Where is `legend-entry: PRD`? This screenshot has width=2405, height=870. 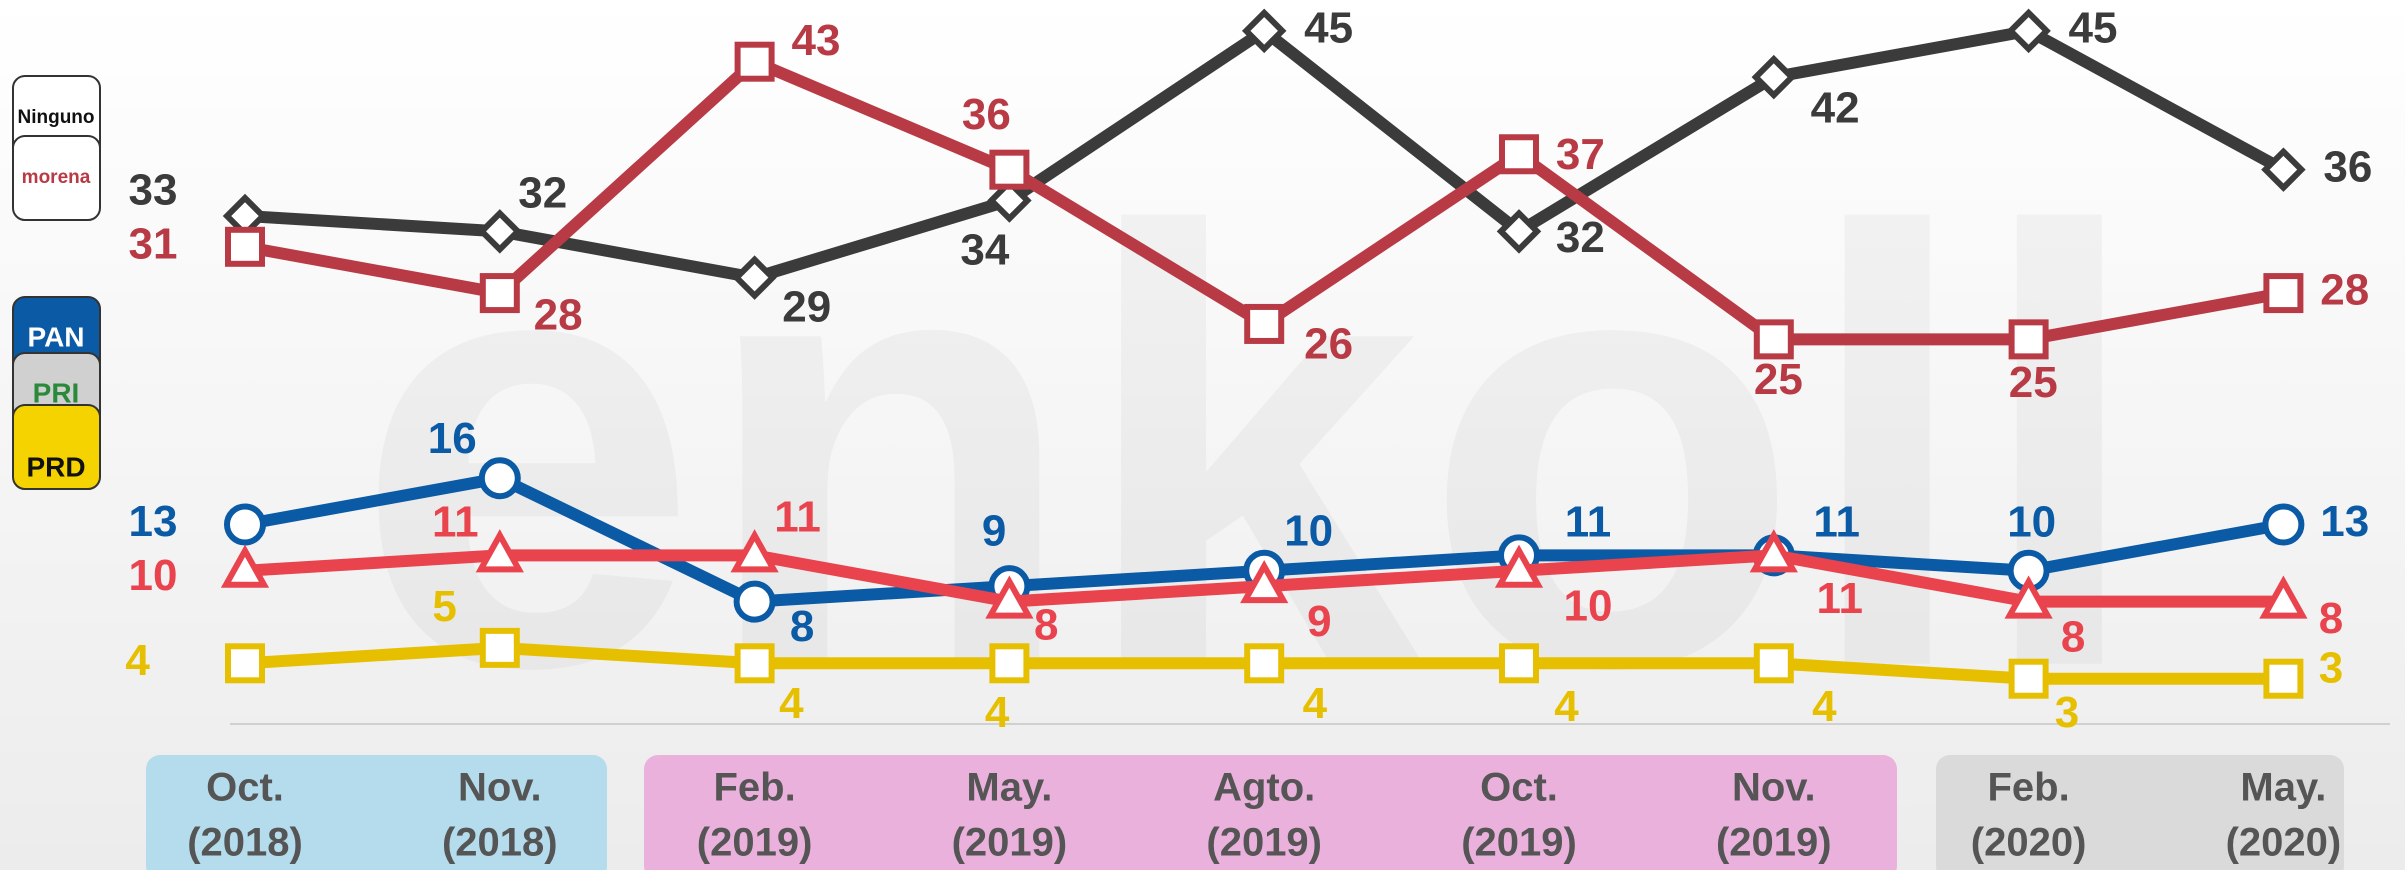 legend-entry: PRD is located at coordinates (56, 447).